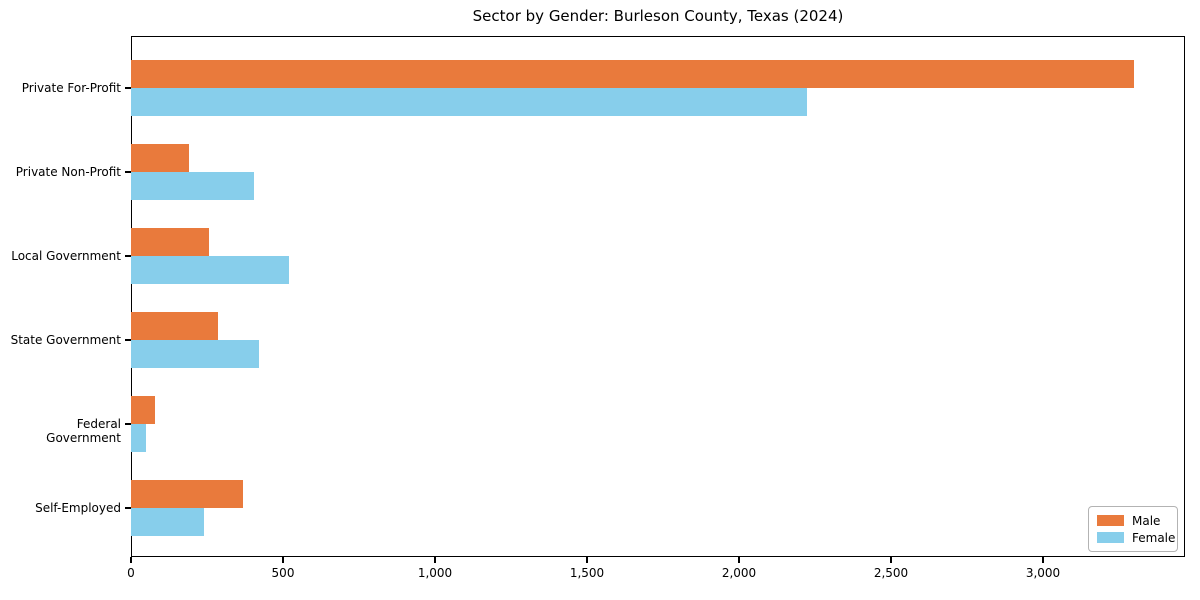  I want to click on legend-swatch-male, so click(1110, 520).